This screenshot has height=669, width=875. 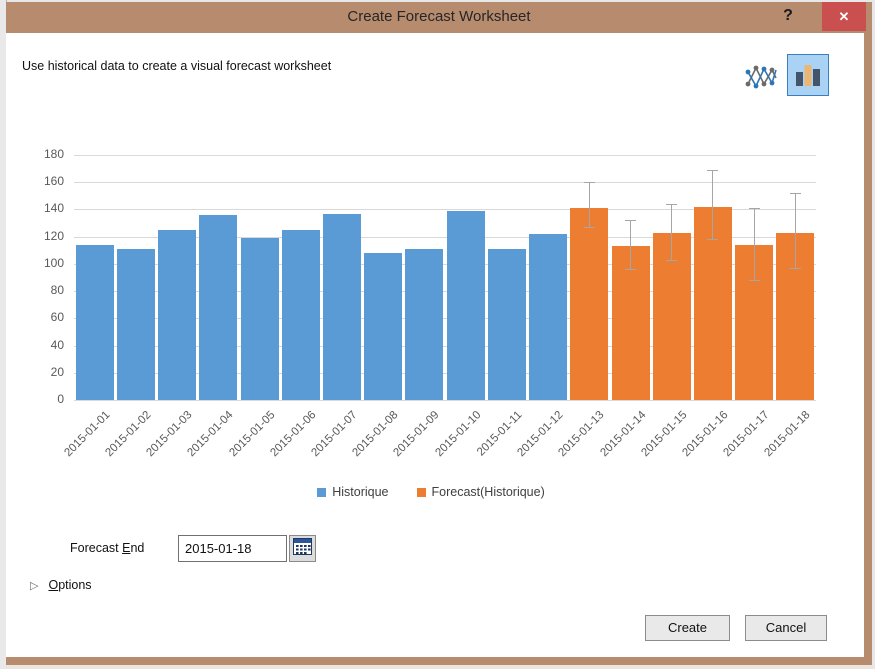 I want to click on y-axis-tick-label: 140, so click(x=53, y=208).